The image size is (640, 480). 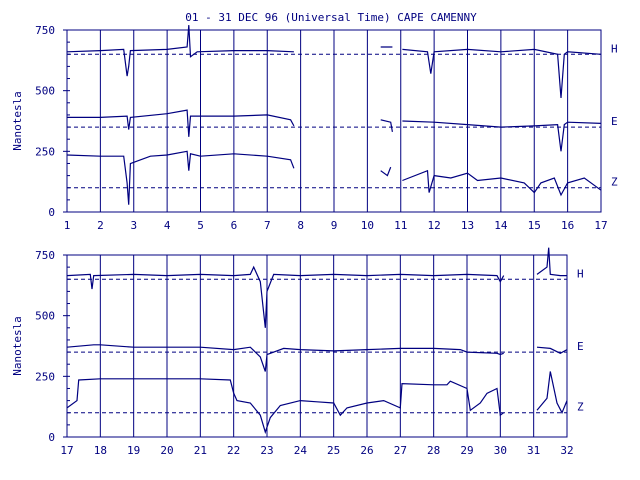 What do you see at coordinates (200, 225) in the screenshot?
I see `x-tick-label: 5` at bounding box center [200, 225].